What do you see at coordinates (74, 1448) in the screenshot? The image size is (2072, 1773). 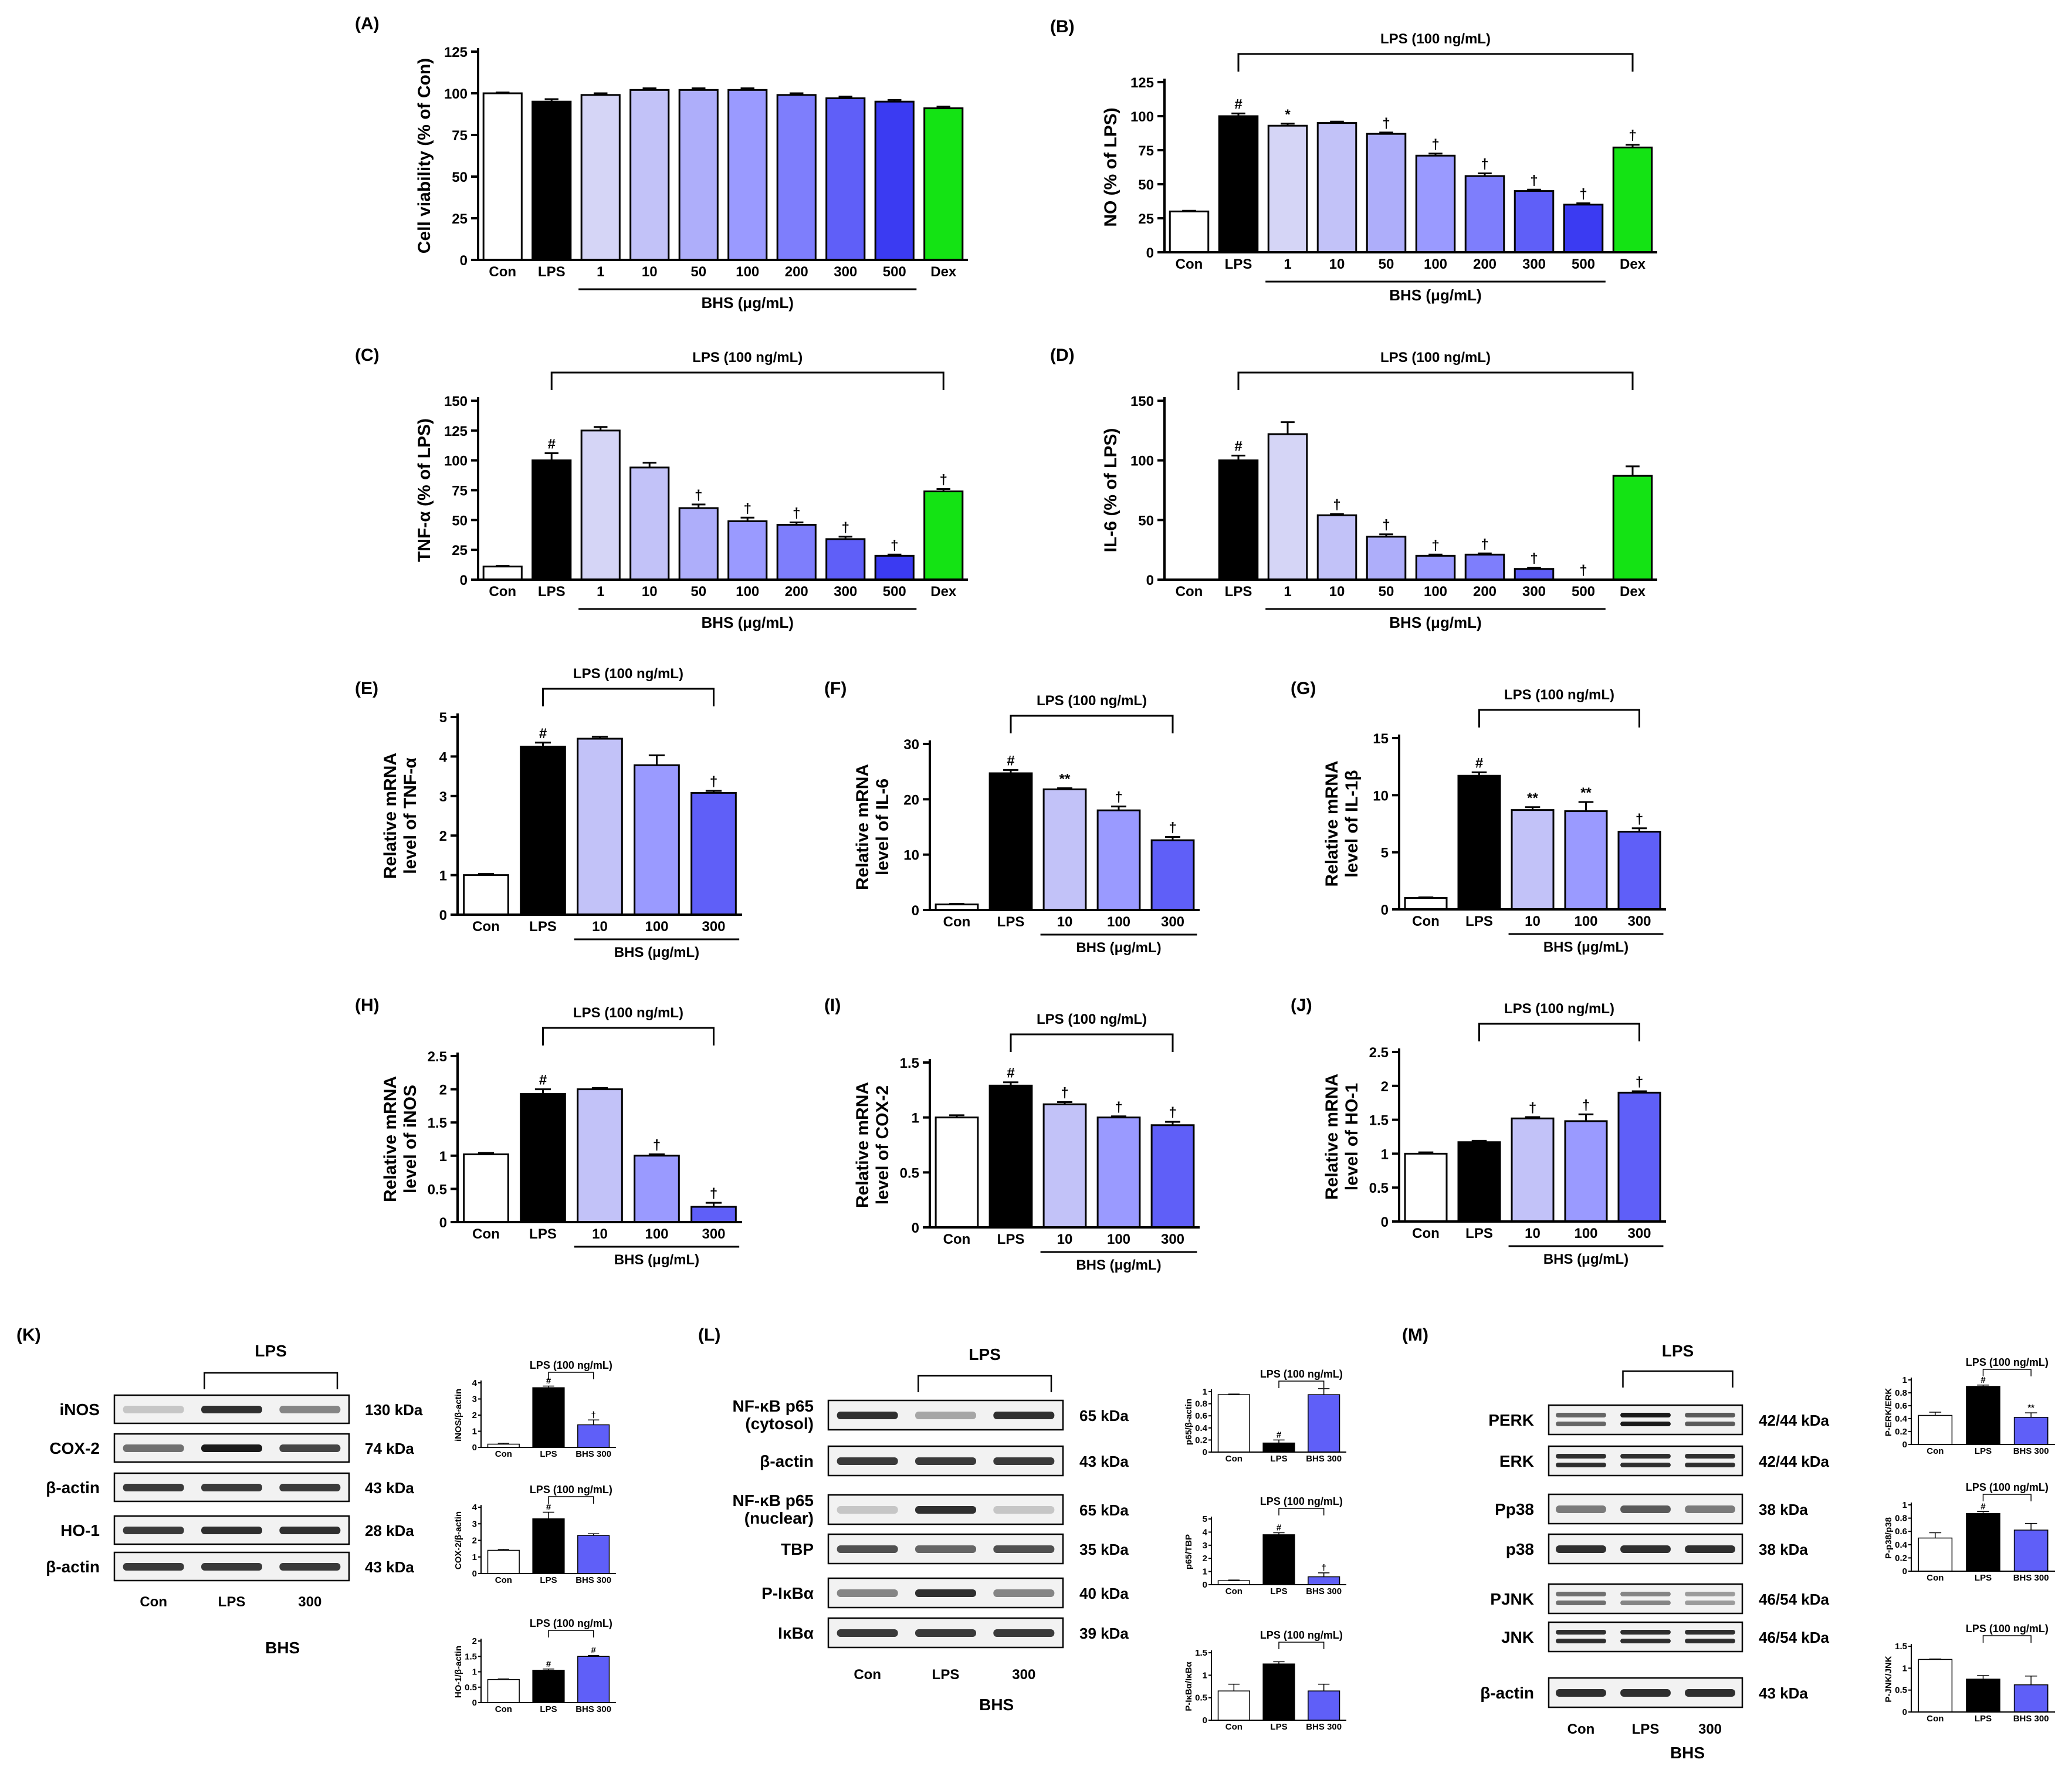 I see `blot-row-label: COX-2` at bounding box center [74, 1448].